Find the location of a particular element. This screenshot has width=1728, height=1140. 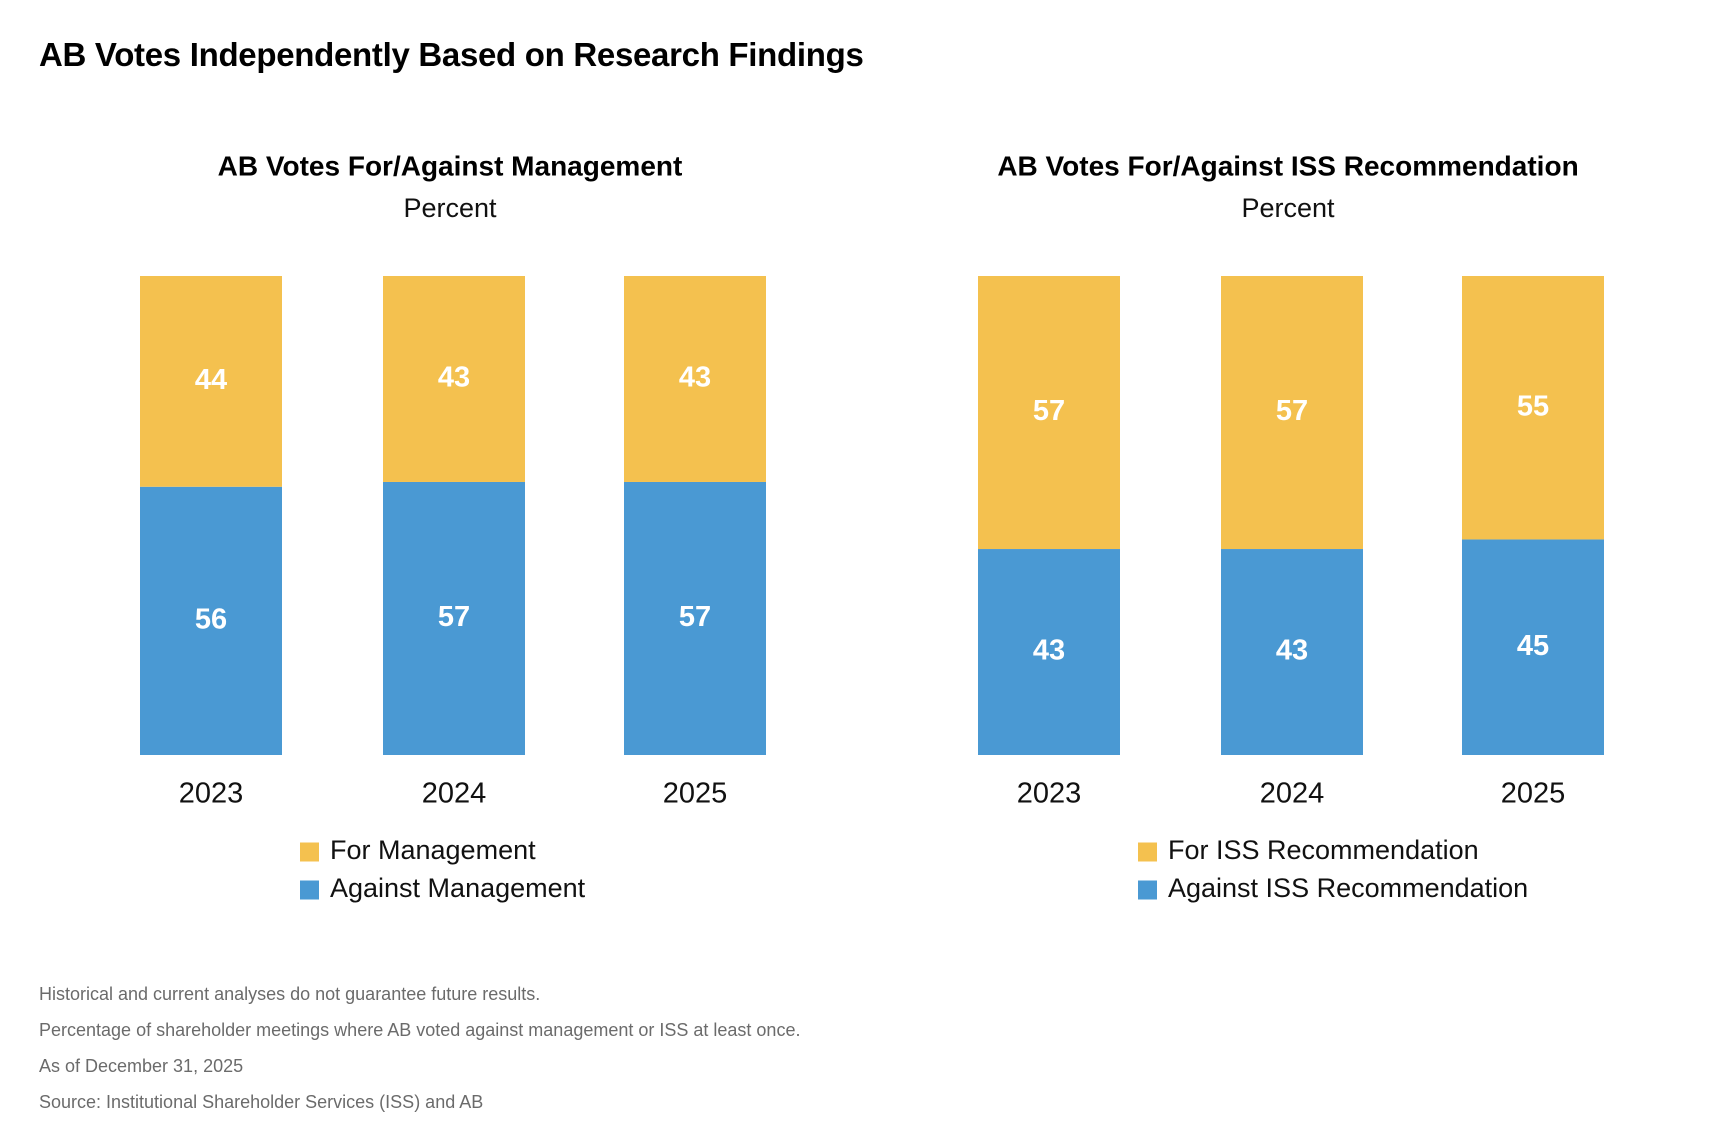

data-label-against-management-2024: 57 is located at coordinates (454, 617).